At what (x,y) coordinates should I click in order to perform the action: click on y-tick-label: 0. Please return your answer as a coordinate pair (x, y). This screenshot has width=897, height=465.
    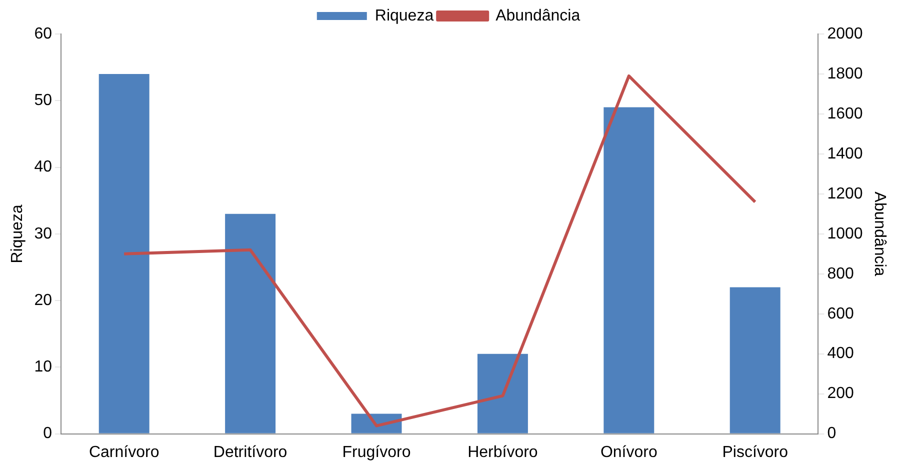
    Looking at the image, I should click on (47, 433).